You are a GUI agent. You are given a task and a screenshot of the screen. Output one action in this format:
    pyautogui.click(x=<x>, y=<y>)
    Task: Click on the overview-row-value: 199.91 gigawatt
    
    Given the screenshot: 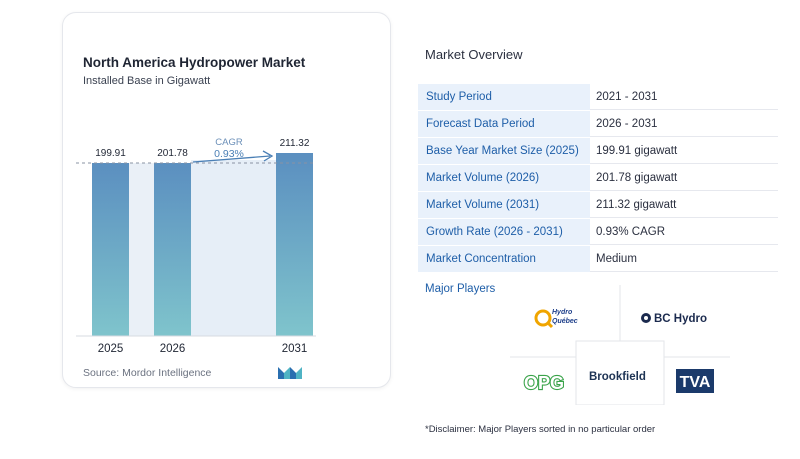 What is the action you would take?
    pyautogui.click(x=684, y=151)
    